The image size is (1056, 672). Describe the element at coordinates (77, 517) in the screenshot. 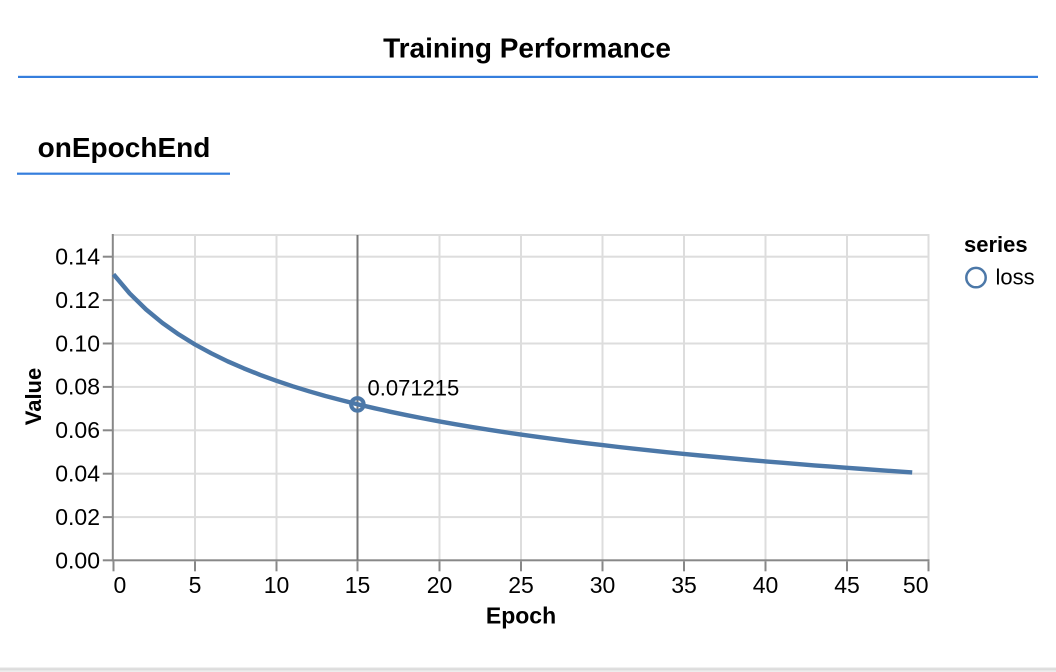

I see `svg-text: 0.02` at that location.